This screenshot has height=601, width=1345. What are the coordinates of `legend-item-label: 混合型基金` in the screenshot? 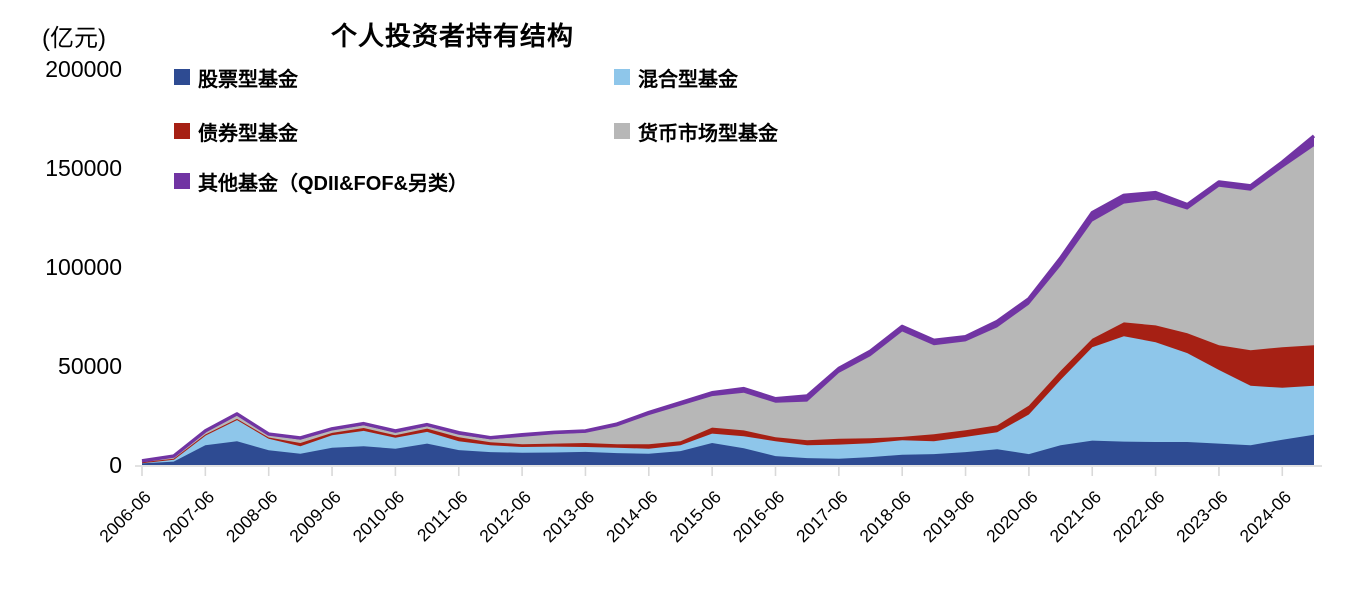 It's located at (688, 79).